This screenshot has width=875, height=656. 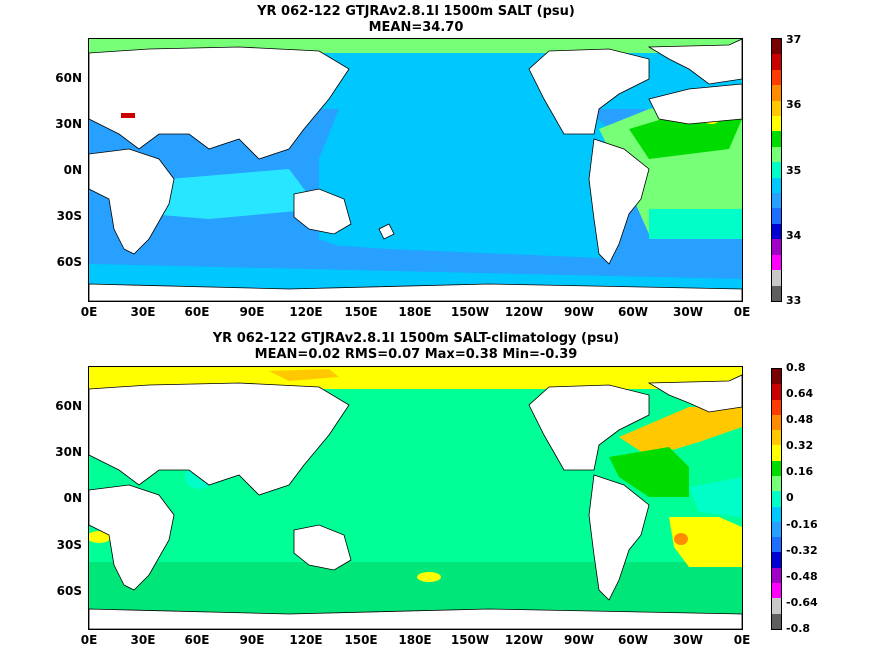 What do you see at coordinates (802, 524) in the screenshot?
I see `panel2-cb-label-6: -0.16` at bounding box center [802, 524].